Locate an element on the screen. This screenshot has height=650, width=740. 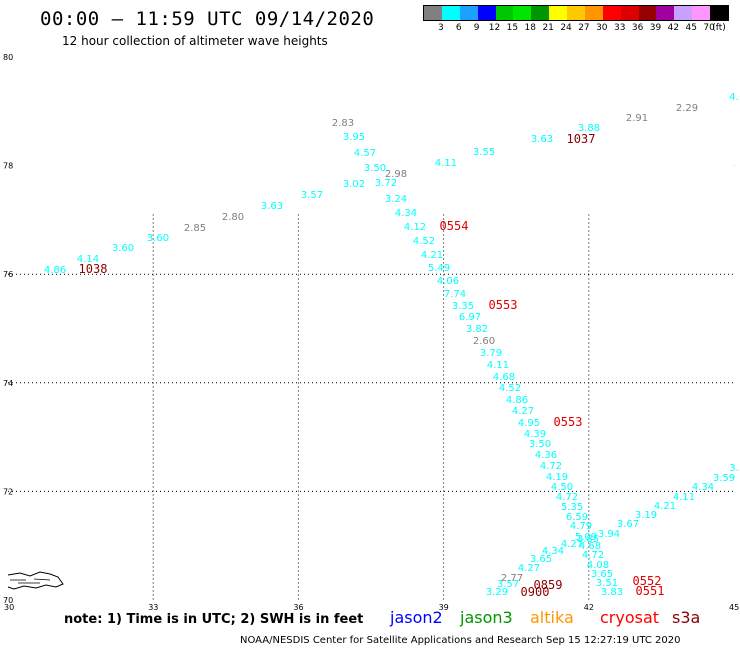
wave-height-value: 4. is located at coordinates (734, 97).